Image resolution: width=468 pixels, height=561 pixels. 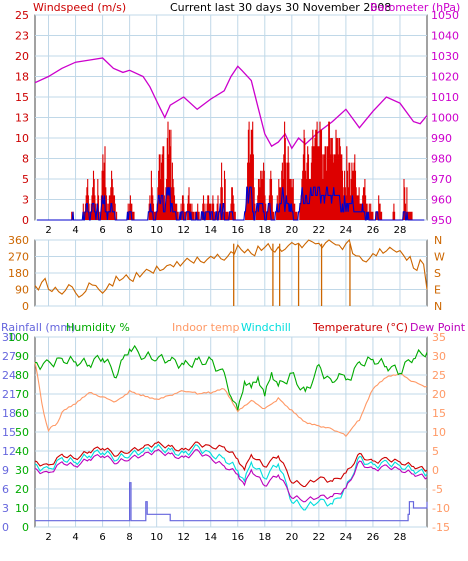 I want to click on temp-x-tick-label: 20, so click(x=291, y=537).